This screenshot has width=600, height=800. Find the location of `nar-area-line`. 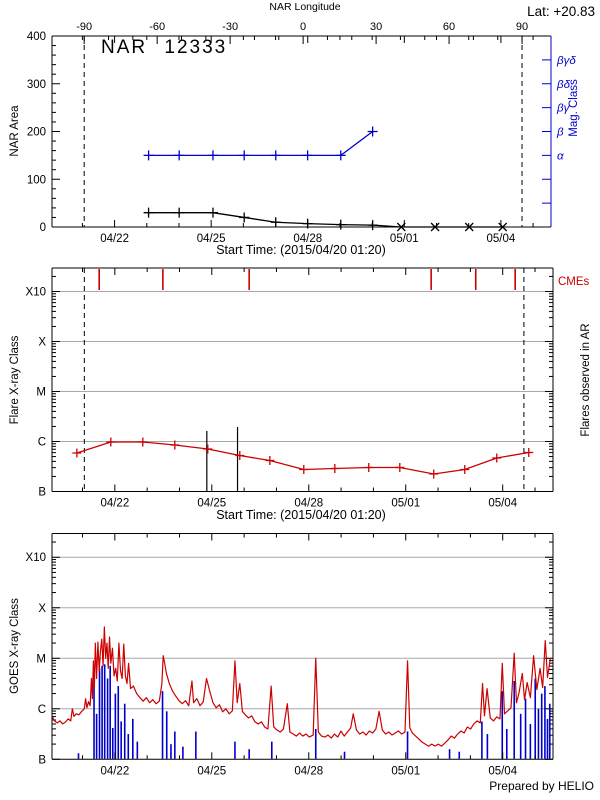

nar-area-line is located at coordinates (325, 220).